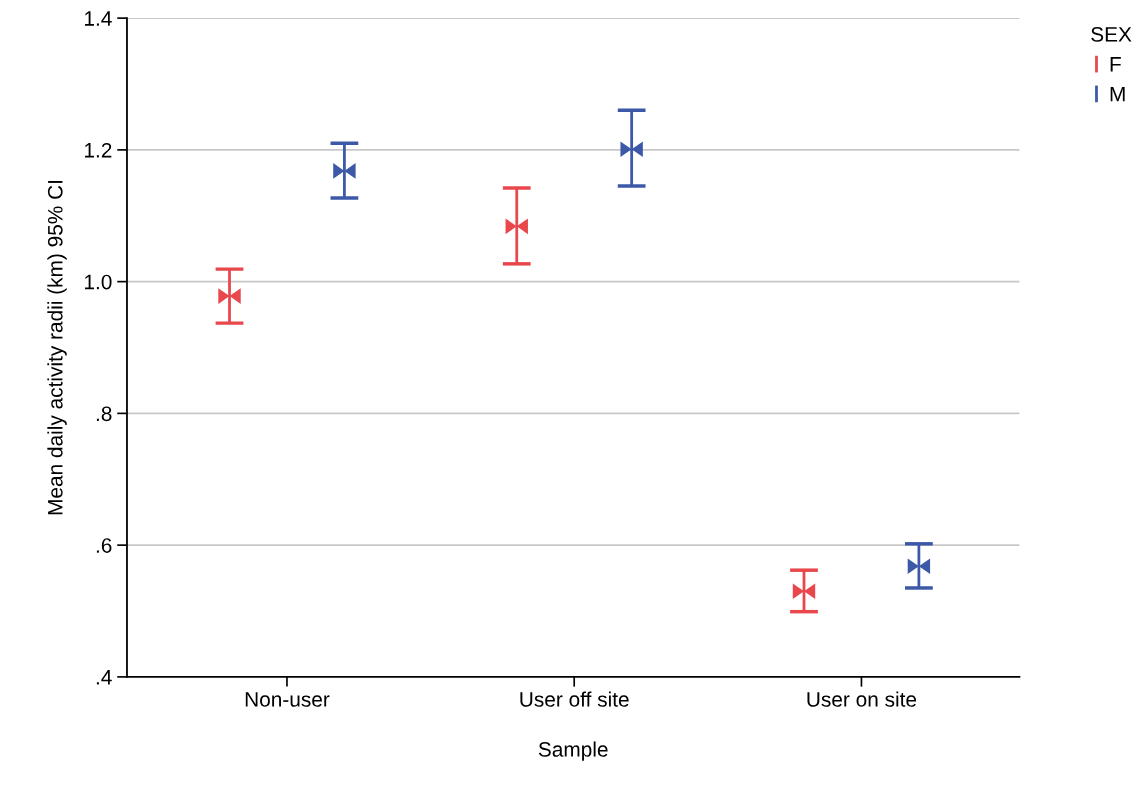  I want to click on y-tick-label: .4, so click(104, 677).